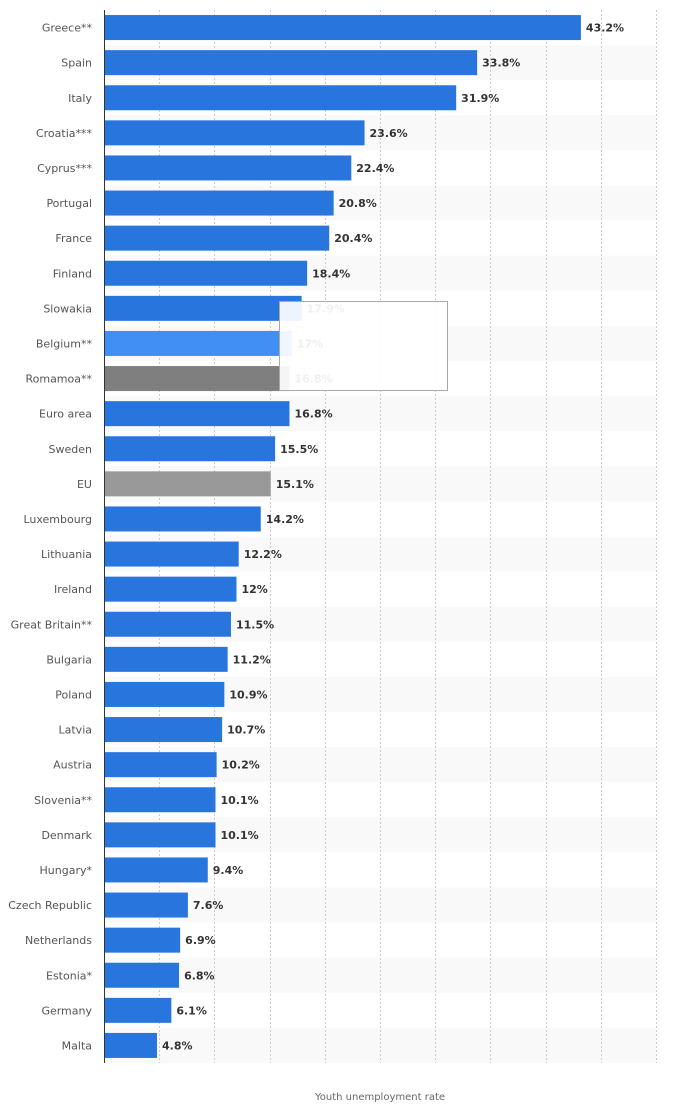 The width and height of the screenshot is (676, 1120). I want to click on data-label: 10.2%, so click(241, 765).